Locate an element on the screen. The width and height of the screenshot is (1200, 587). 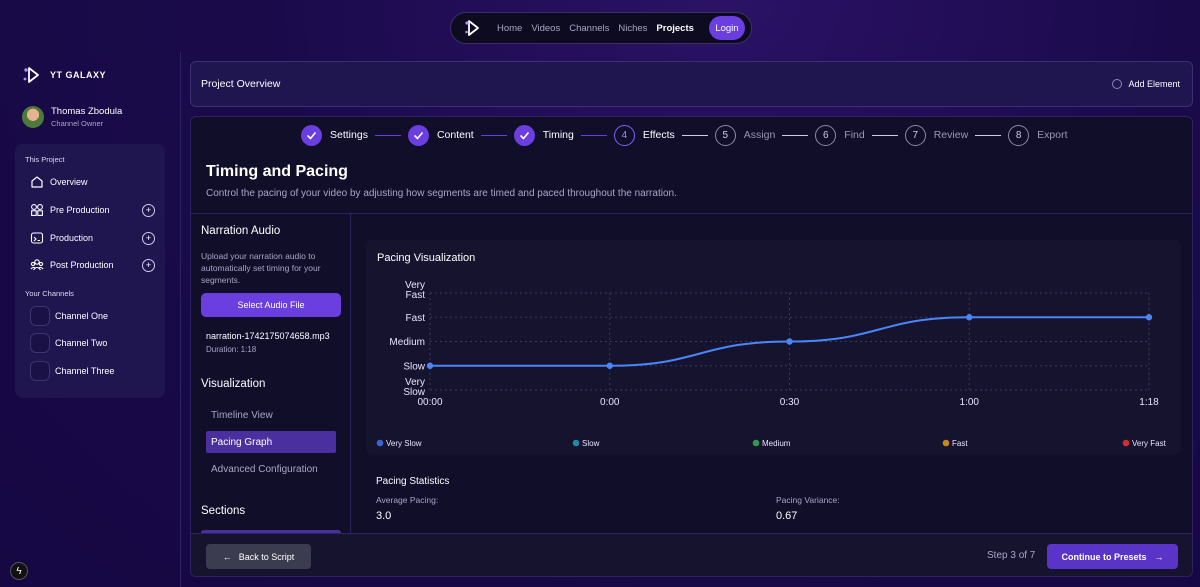
project-header: Project Overview Add Element is located at coordinates (691, 84).